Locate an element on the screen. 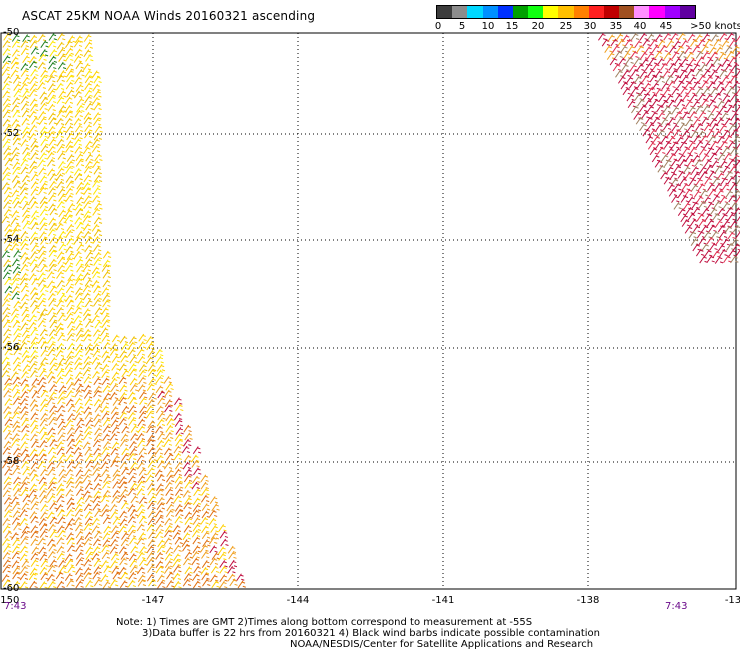 The width and height of the screenshot is (740, 650). latitude-label: -56 is located at coordinates (11, 347).